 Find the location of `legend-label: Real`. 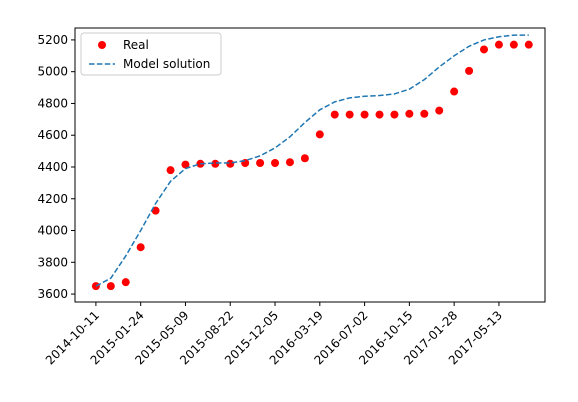

legend-label: Real is located at coordinates (136, 45).